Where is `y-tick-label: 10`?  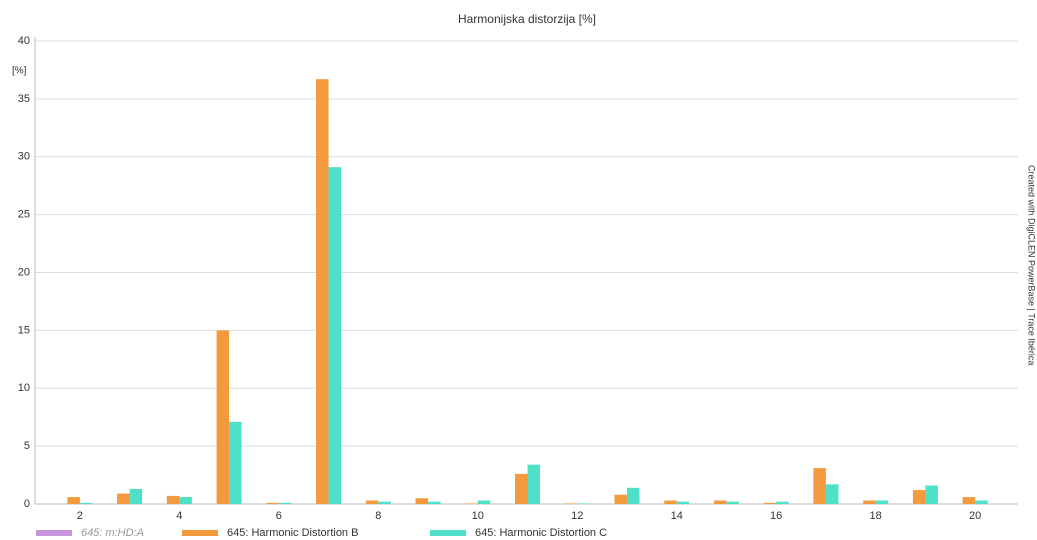 y-tick-label: 10 is located at coordinates (24, 388).